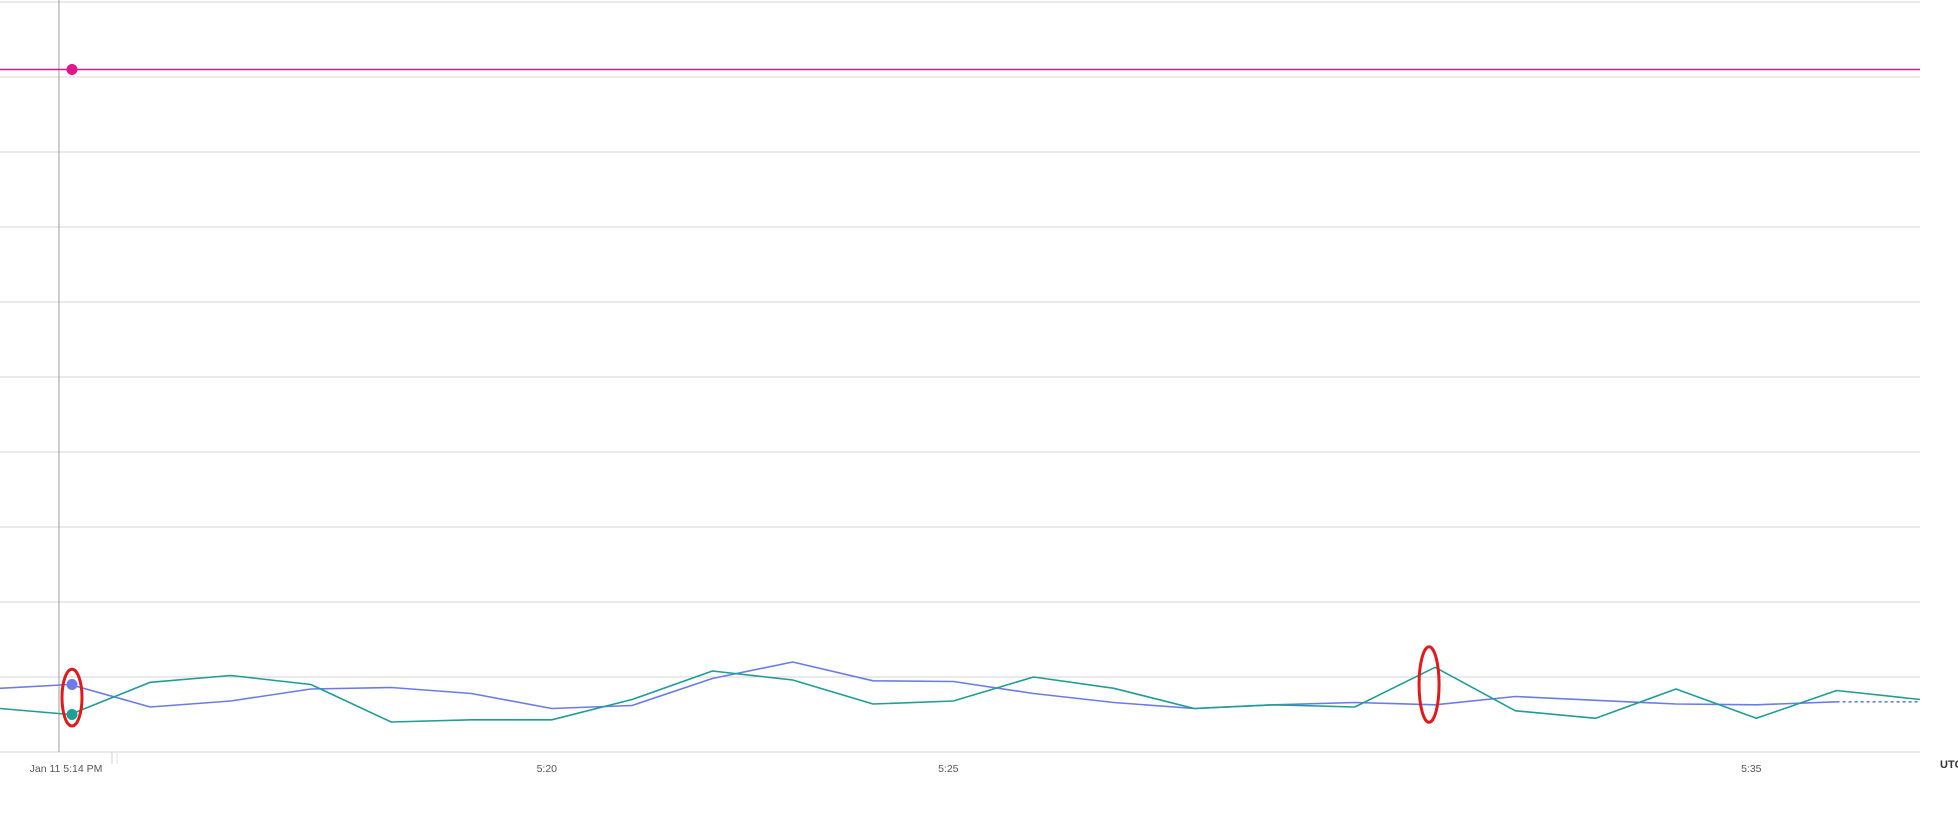 This screenshot has width=1958, height=830. What do you see at coordinates (72, 69) in the screenshot?
I see `series-1-hover-point` at bounding box center [72, 69].